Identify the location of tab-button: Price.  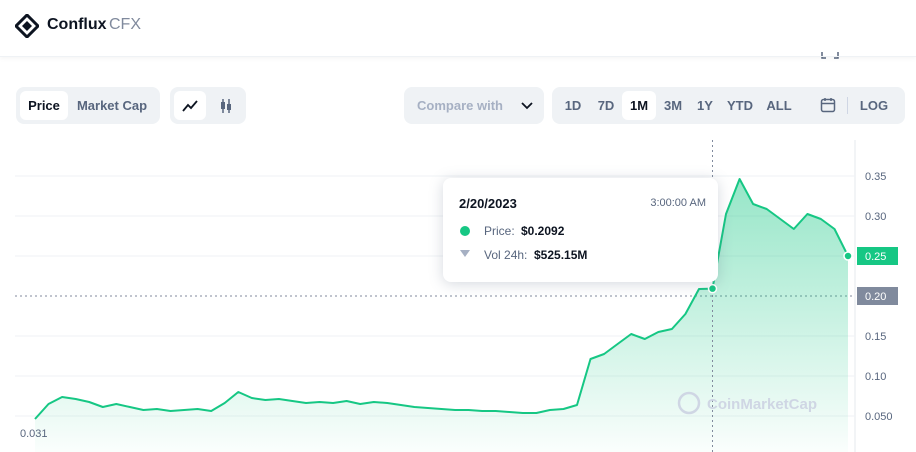
(44, 105).